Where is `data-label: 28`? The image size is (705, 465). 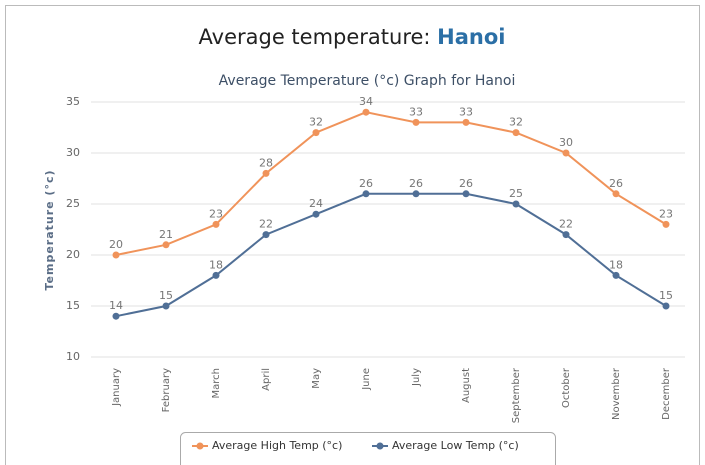 data-label: 28 is located at coordinates (266, 162).